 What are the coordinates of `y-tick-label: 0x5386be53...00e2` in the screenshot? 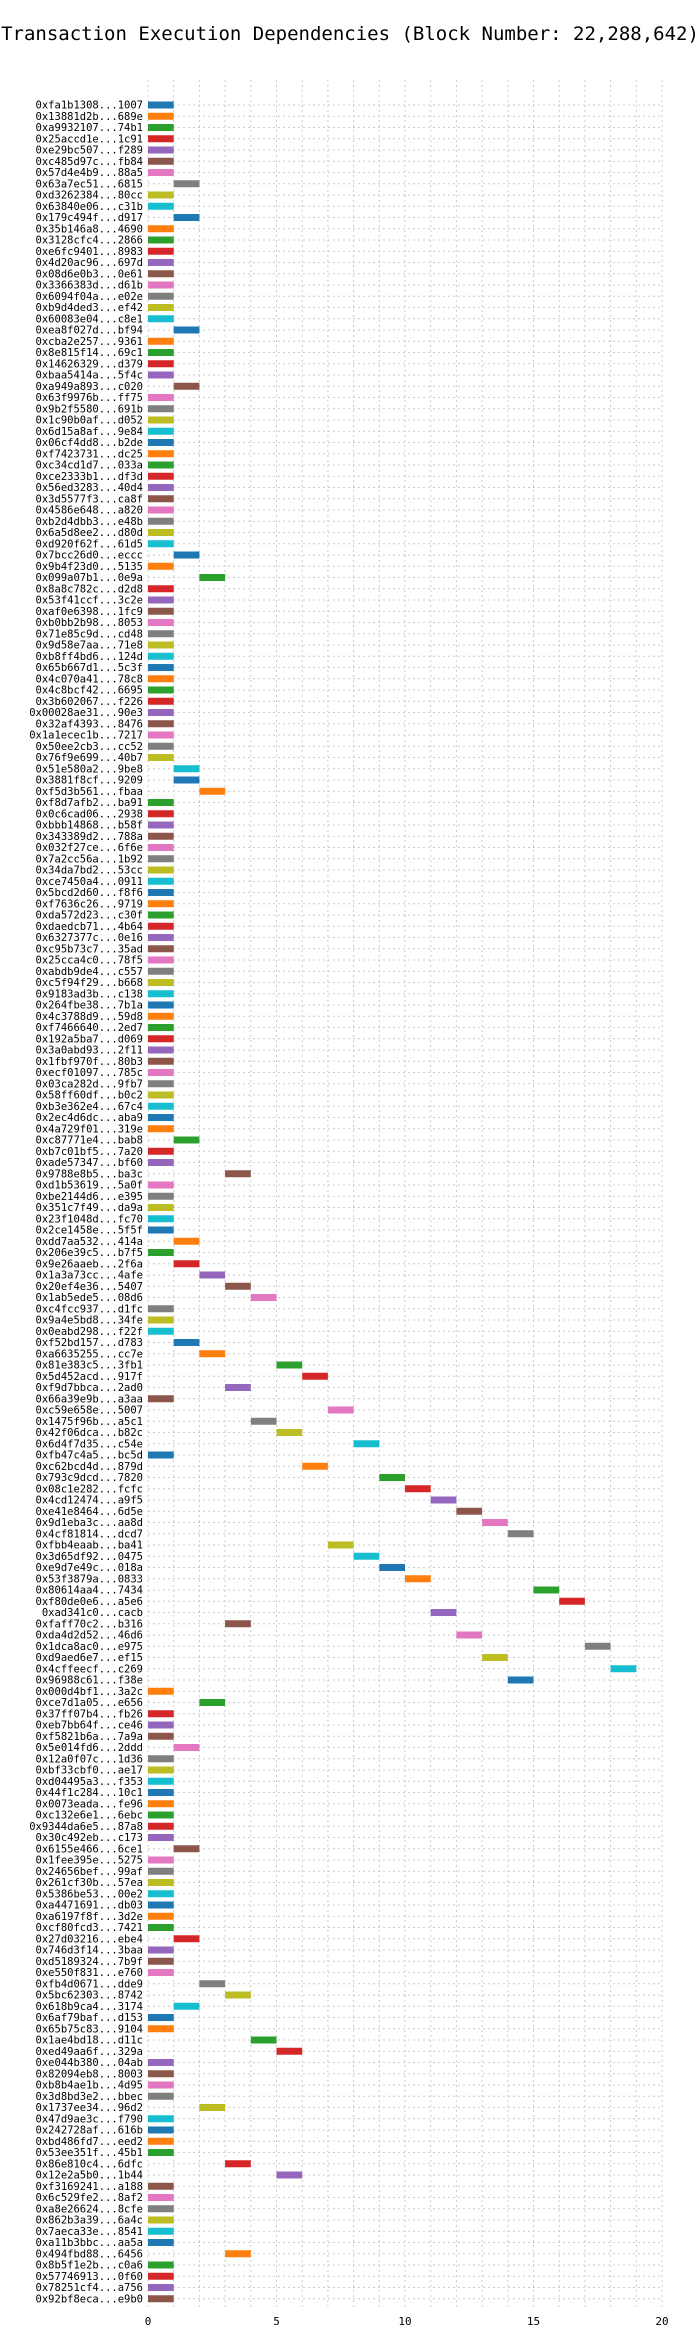 It's located at (89, 1894).